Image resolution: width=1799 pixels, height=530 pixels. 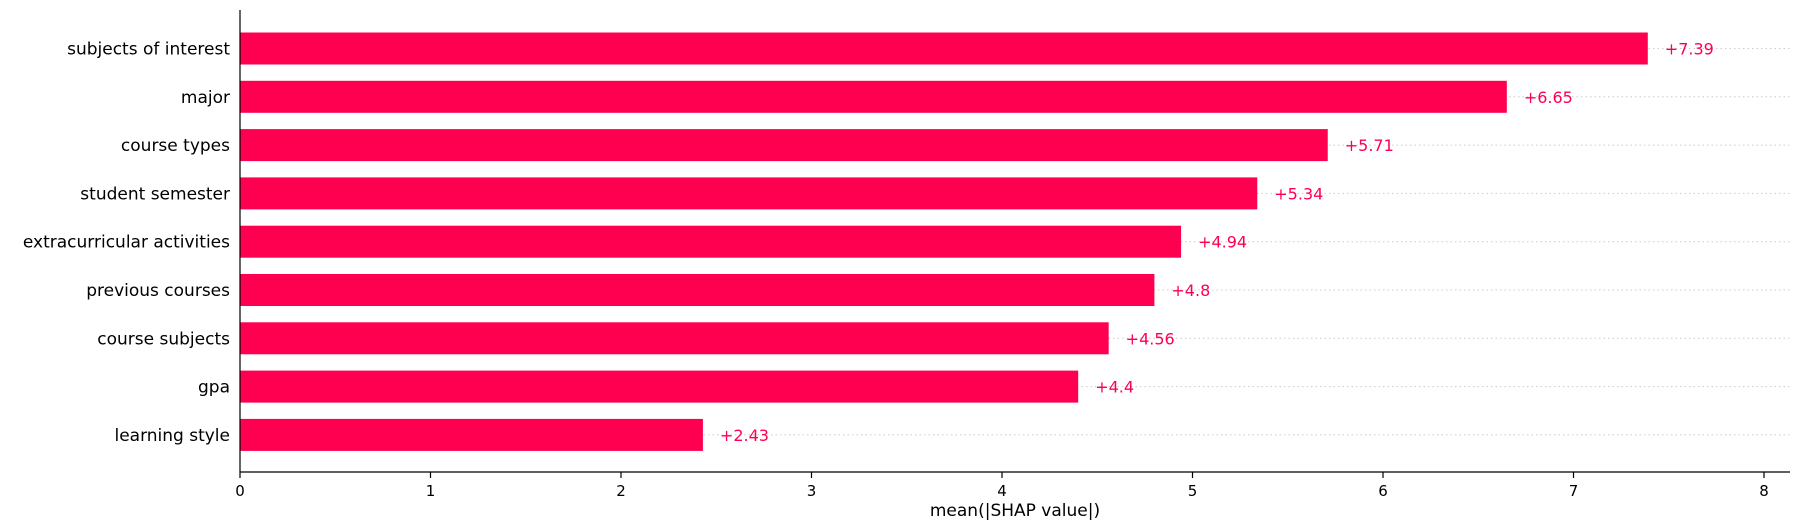 What do you see at coordinates (1369, 145) in the screenshot?
I see `value-label: +5.71` at bounding box center [1369, 145].